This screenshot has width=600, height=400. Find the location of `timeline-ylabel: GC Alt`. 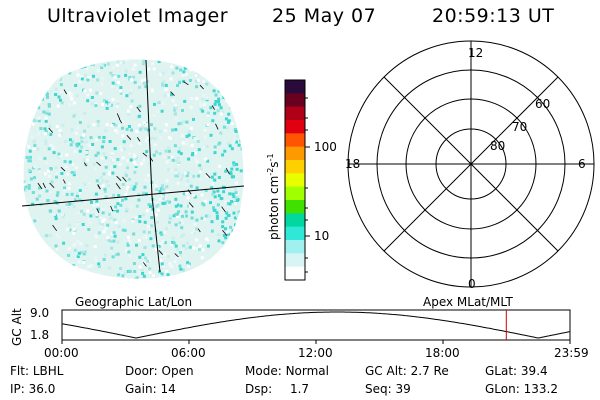

timeline-ylabel: GC Alt is located at coordinates (17, 327).